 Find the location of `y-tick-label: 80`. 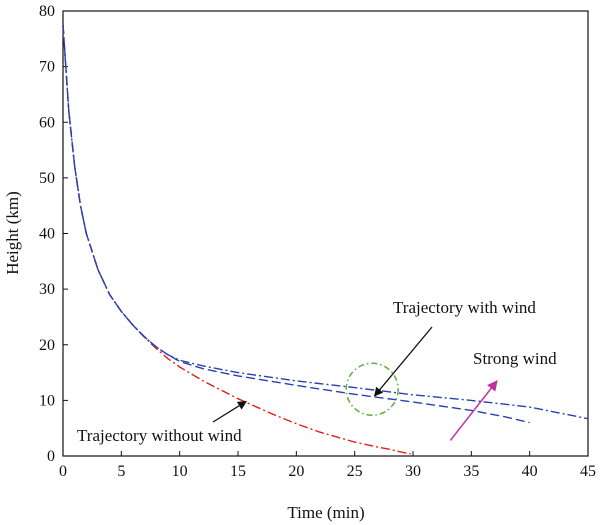

y-tick-label: 80 is located at coordinates (47, 11).